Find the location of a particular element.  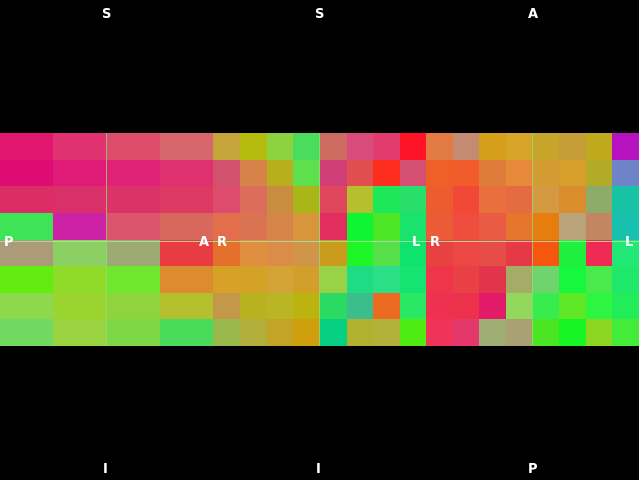

view-panel-3-right is located at coordinates (585, 239).